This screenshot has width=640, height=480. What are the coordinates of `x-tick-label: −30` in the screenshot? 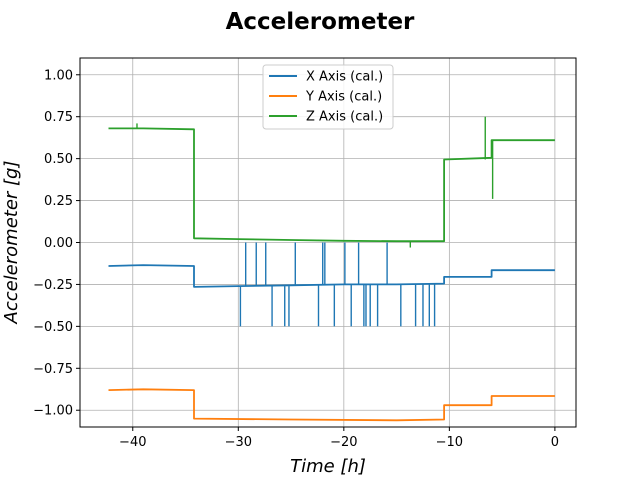 It's located at (238, 442).